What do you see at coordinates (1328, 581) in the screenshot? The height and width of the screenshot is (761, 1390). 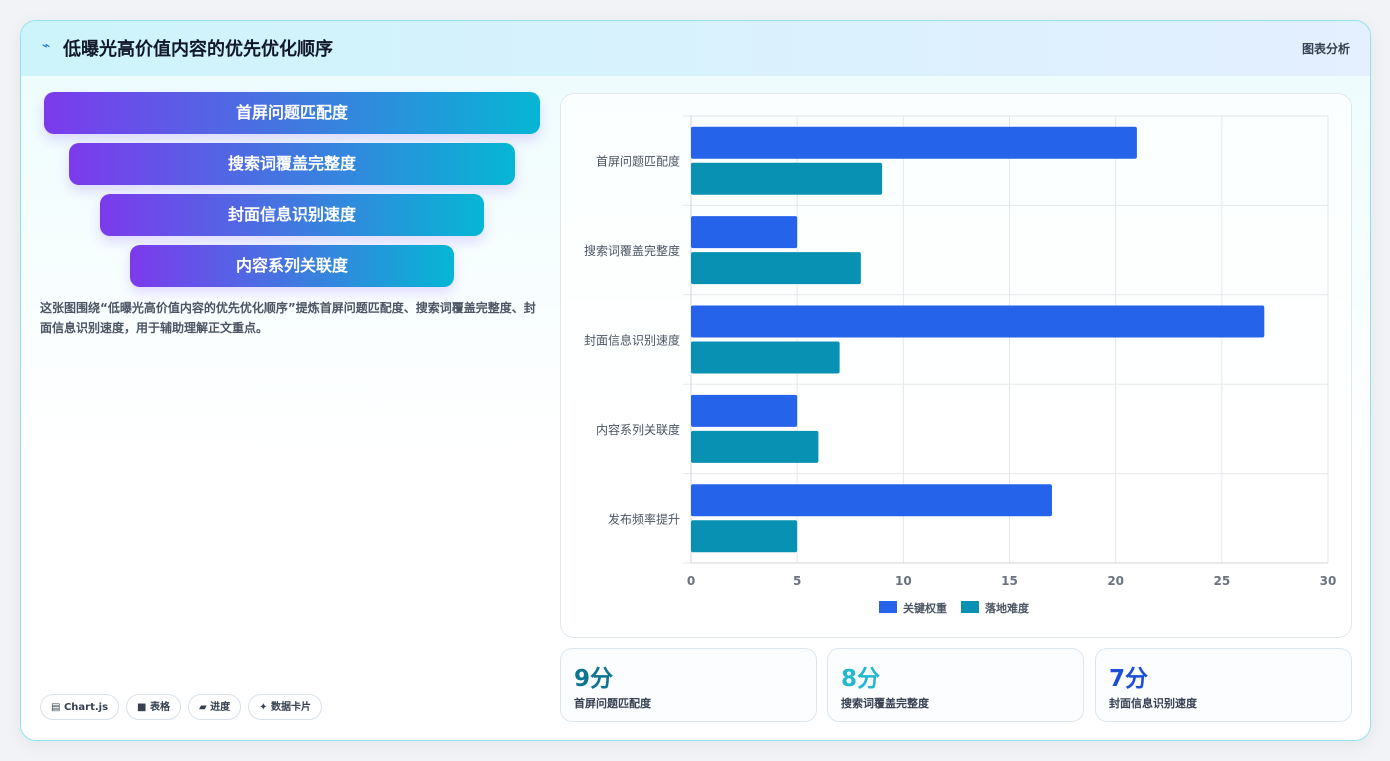 I see `x-tick-label: 30` at bounding box center [1328, 581].